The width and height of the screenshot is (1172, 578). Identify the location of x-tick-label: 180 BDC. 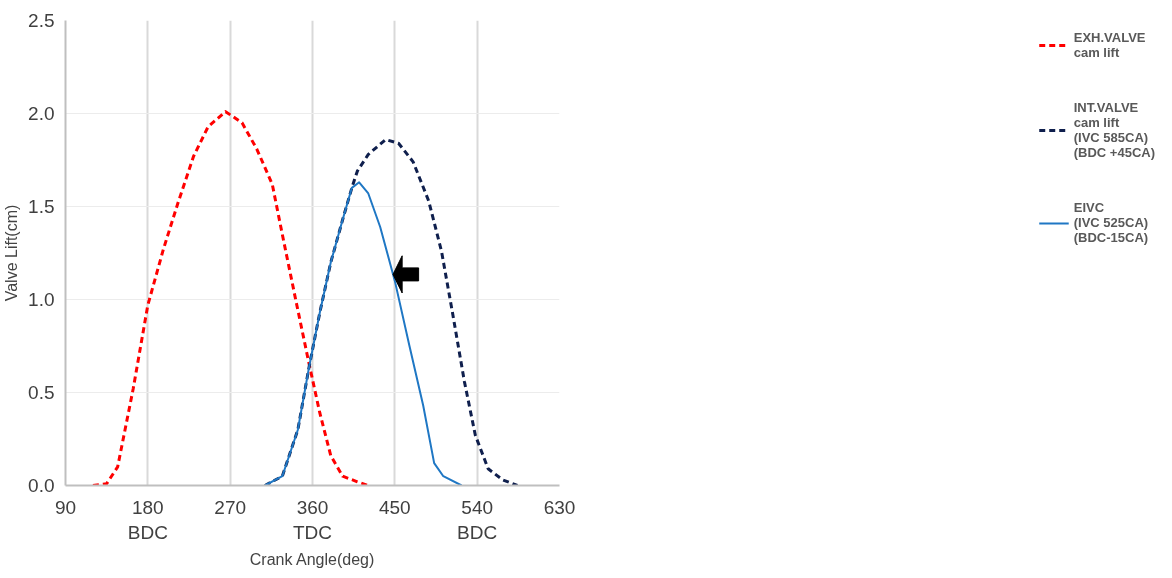
(147, 519).